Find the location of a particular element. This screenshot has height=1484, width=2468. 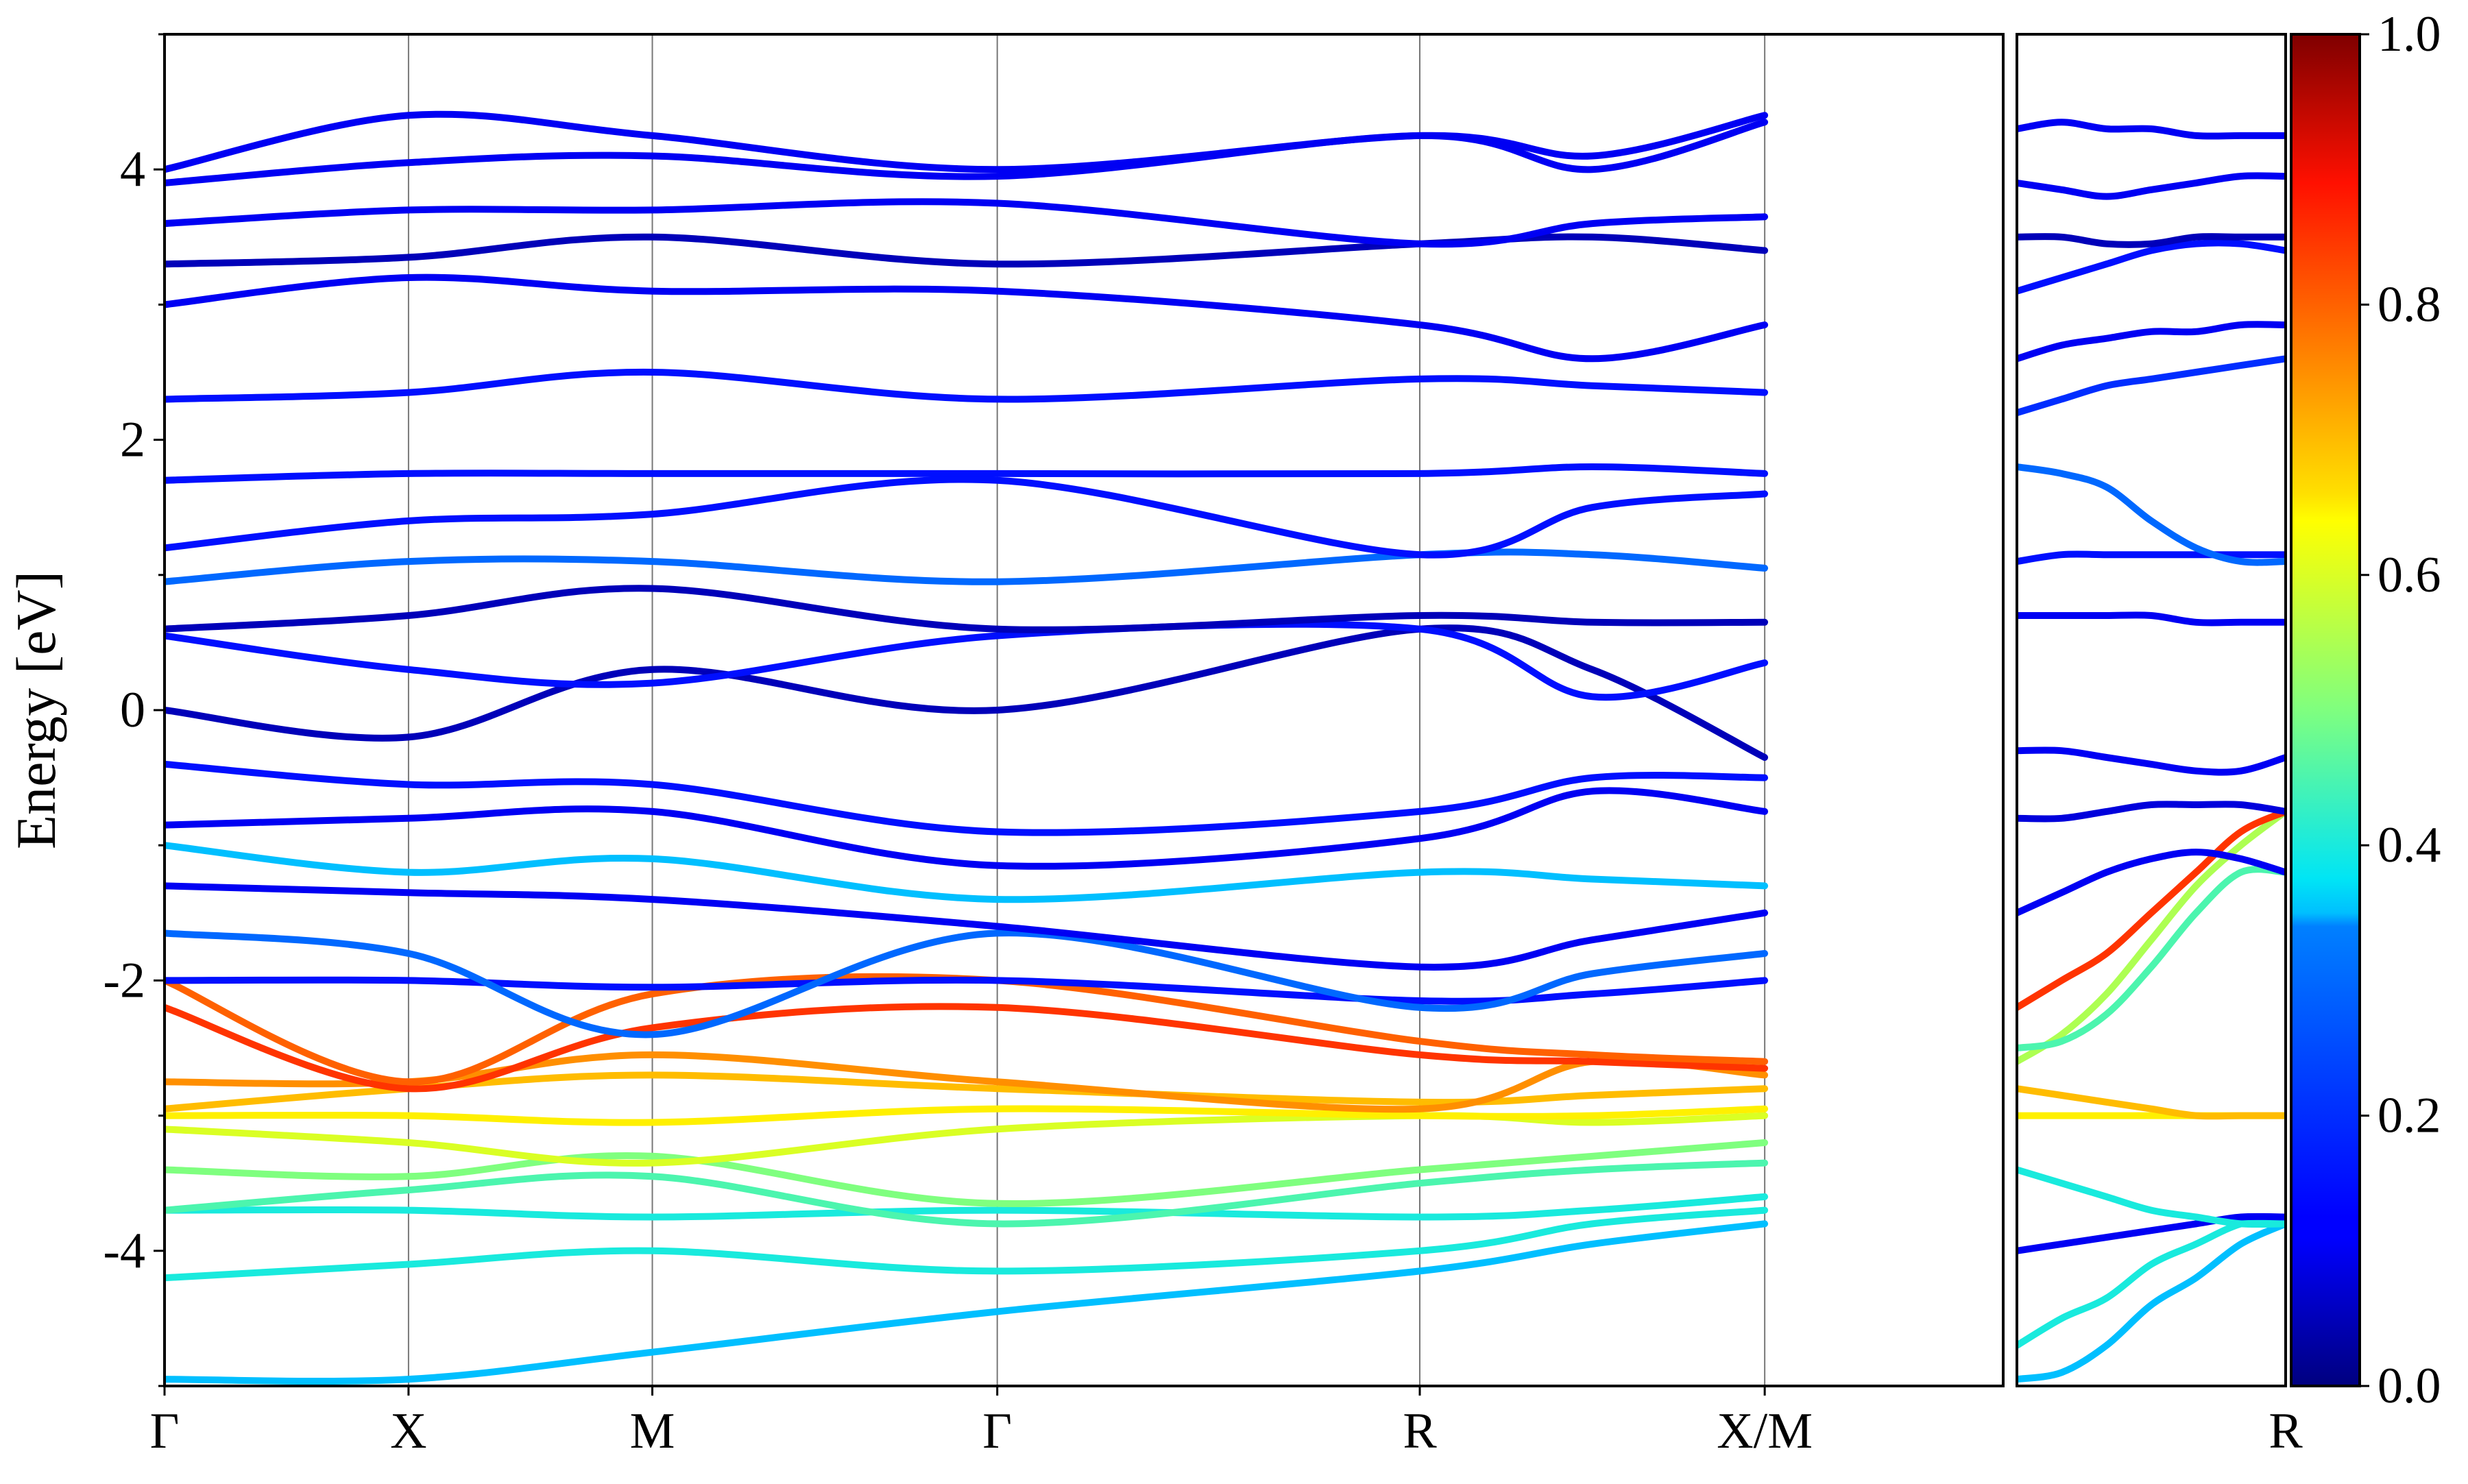

colorbar-tick-label: 0.4 is located at coordinates (2409, 845).